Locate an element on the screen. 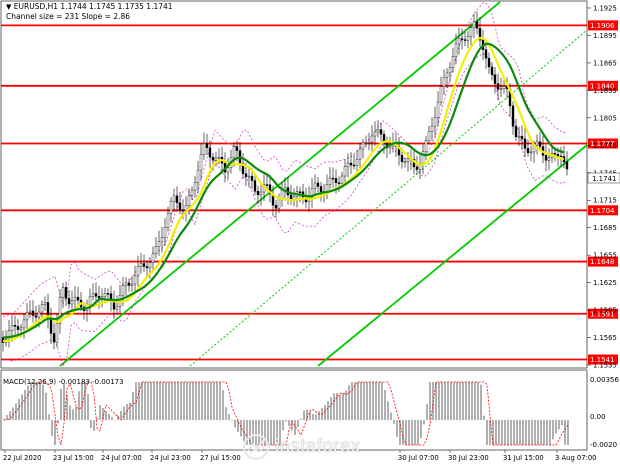 The image size is (620, 465). level-tag: 1.1704 is located at coordinates (602, 211).